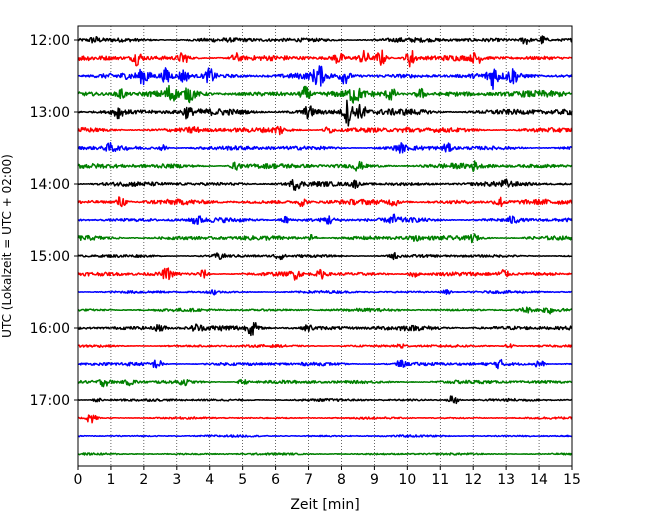  What do you see at coordinates (440, 480) in the screenshot?
I see `x-tick-label: 11` at bounding box center [440, 480].